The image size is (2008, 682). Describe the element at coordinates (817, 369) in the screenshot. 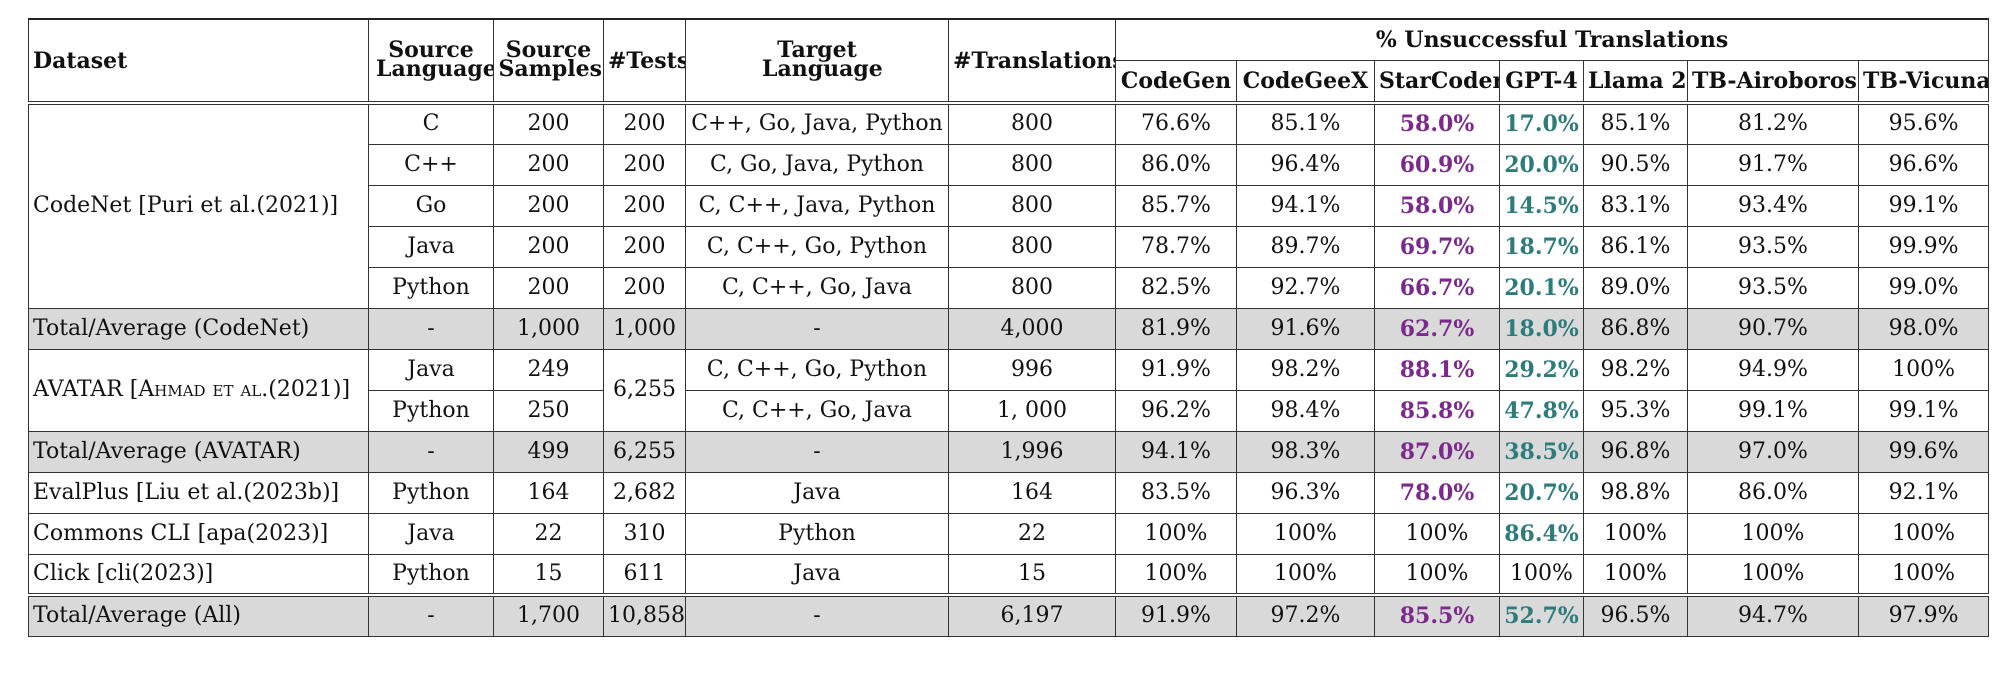

I see `cell-target-language: C, C++, Go, Python` at that location.